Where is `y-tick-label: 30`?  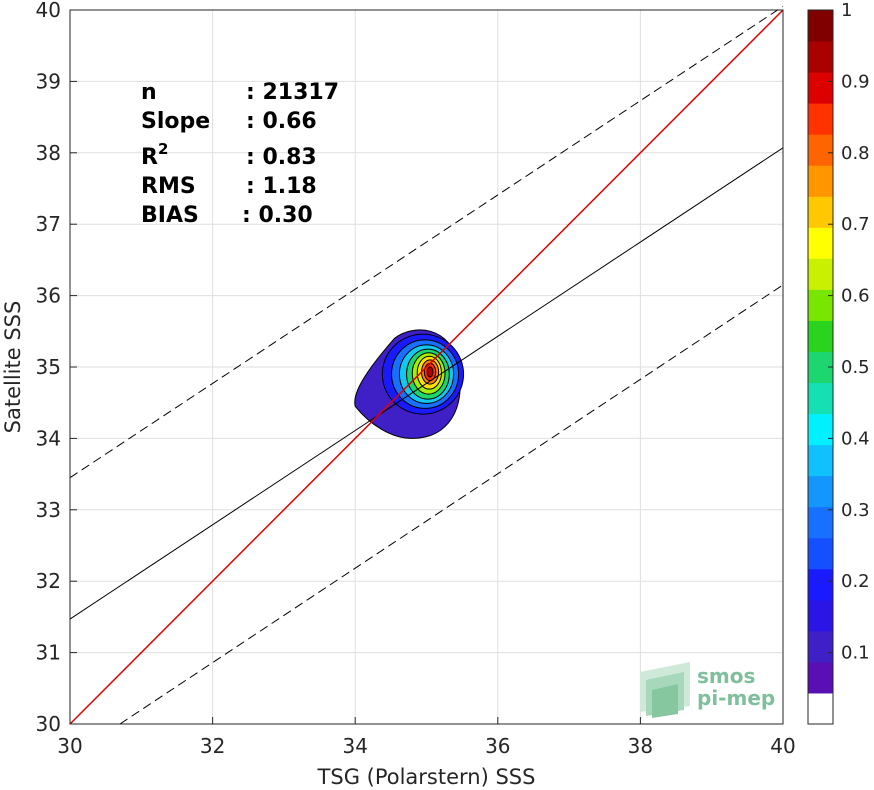
y-tick-label: 30 is located at coordinates (48, 724).